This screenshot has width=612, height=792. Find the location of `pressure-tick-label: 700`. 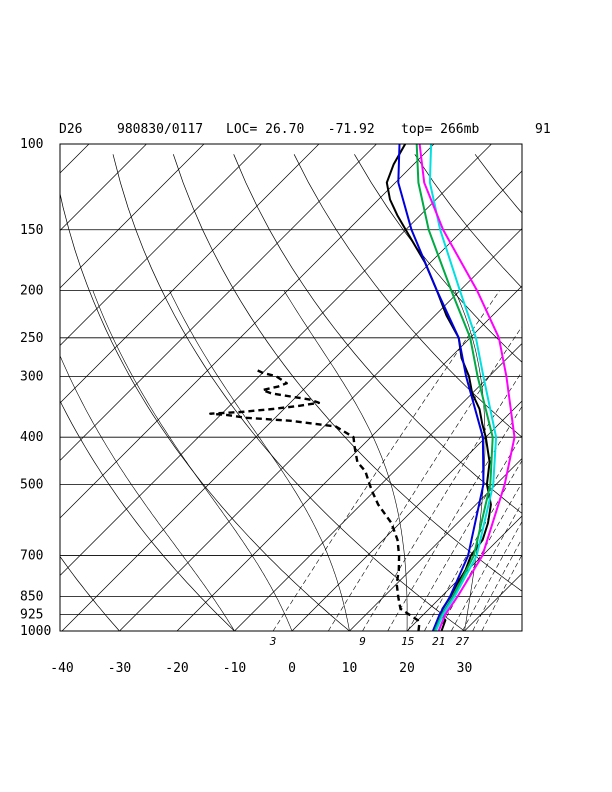

pressure-tick-label: 700 is located at coordinates (31, 556).